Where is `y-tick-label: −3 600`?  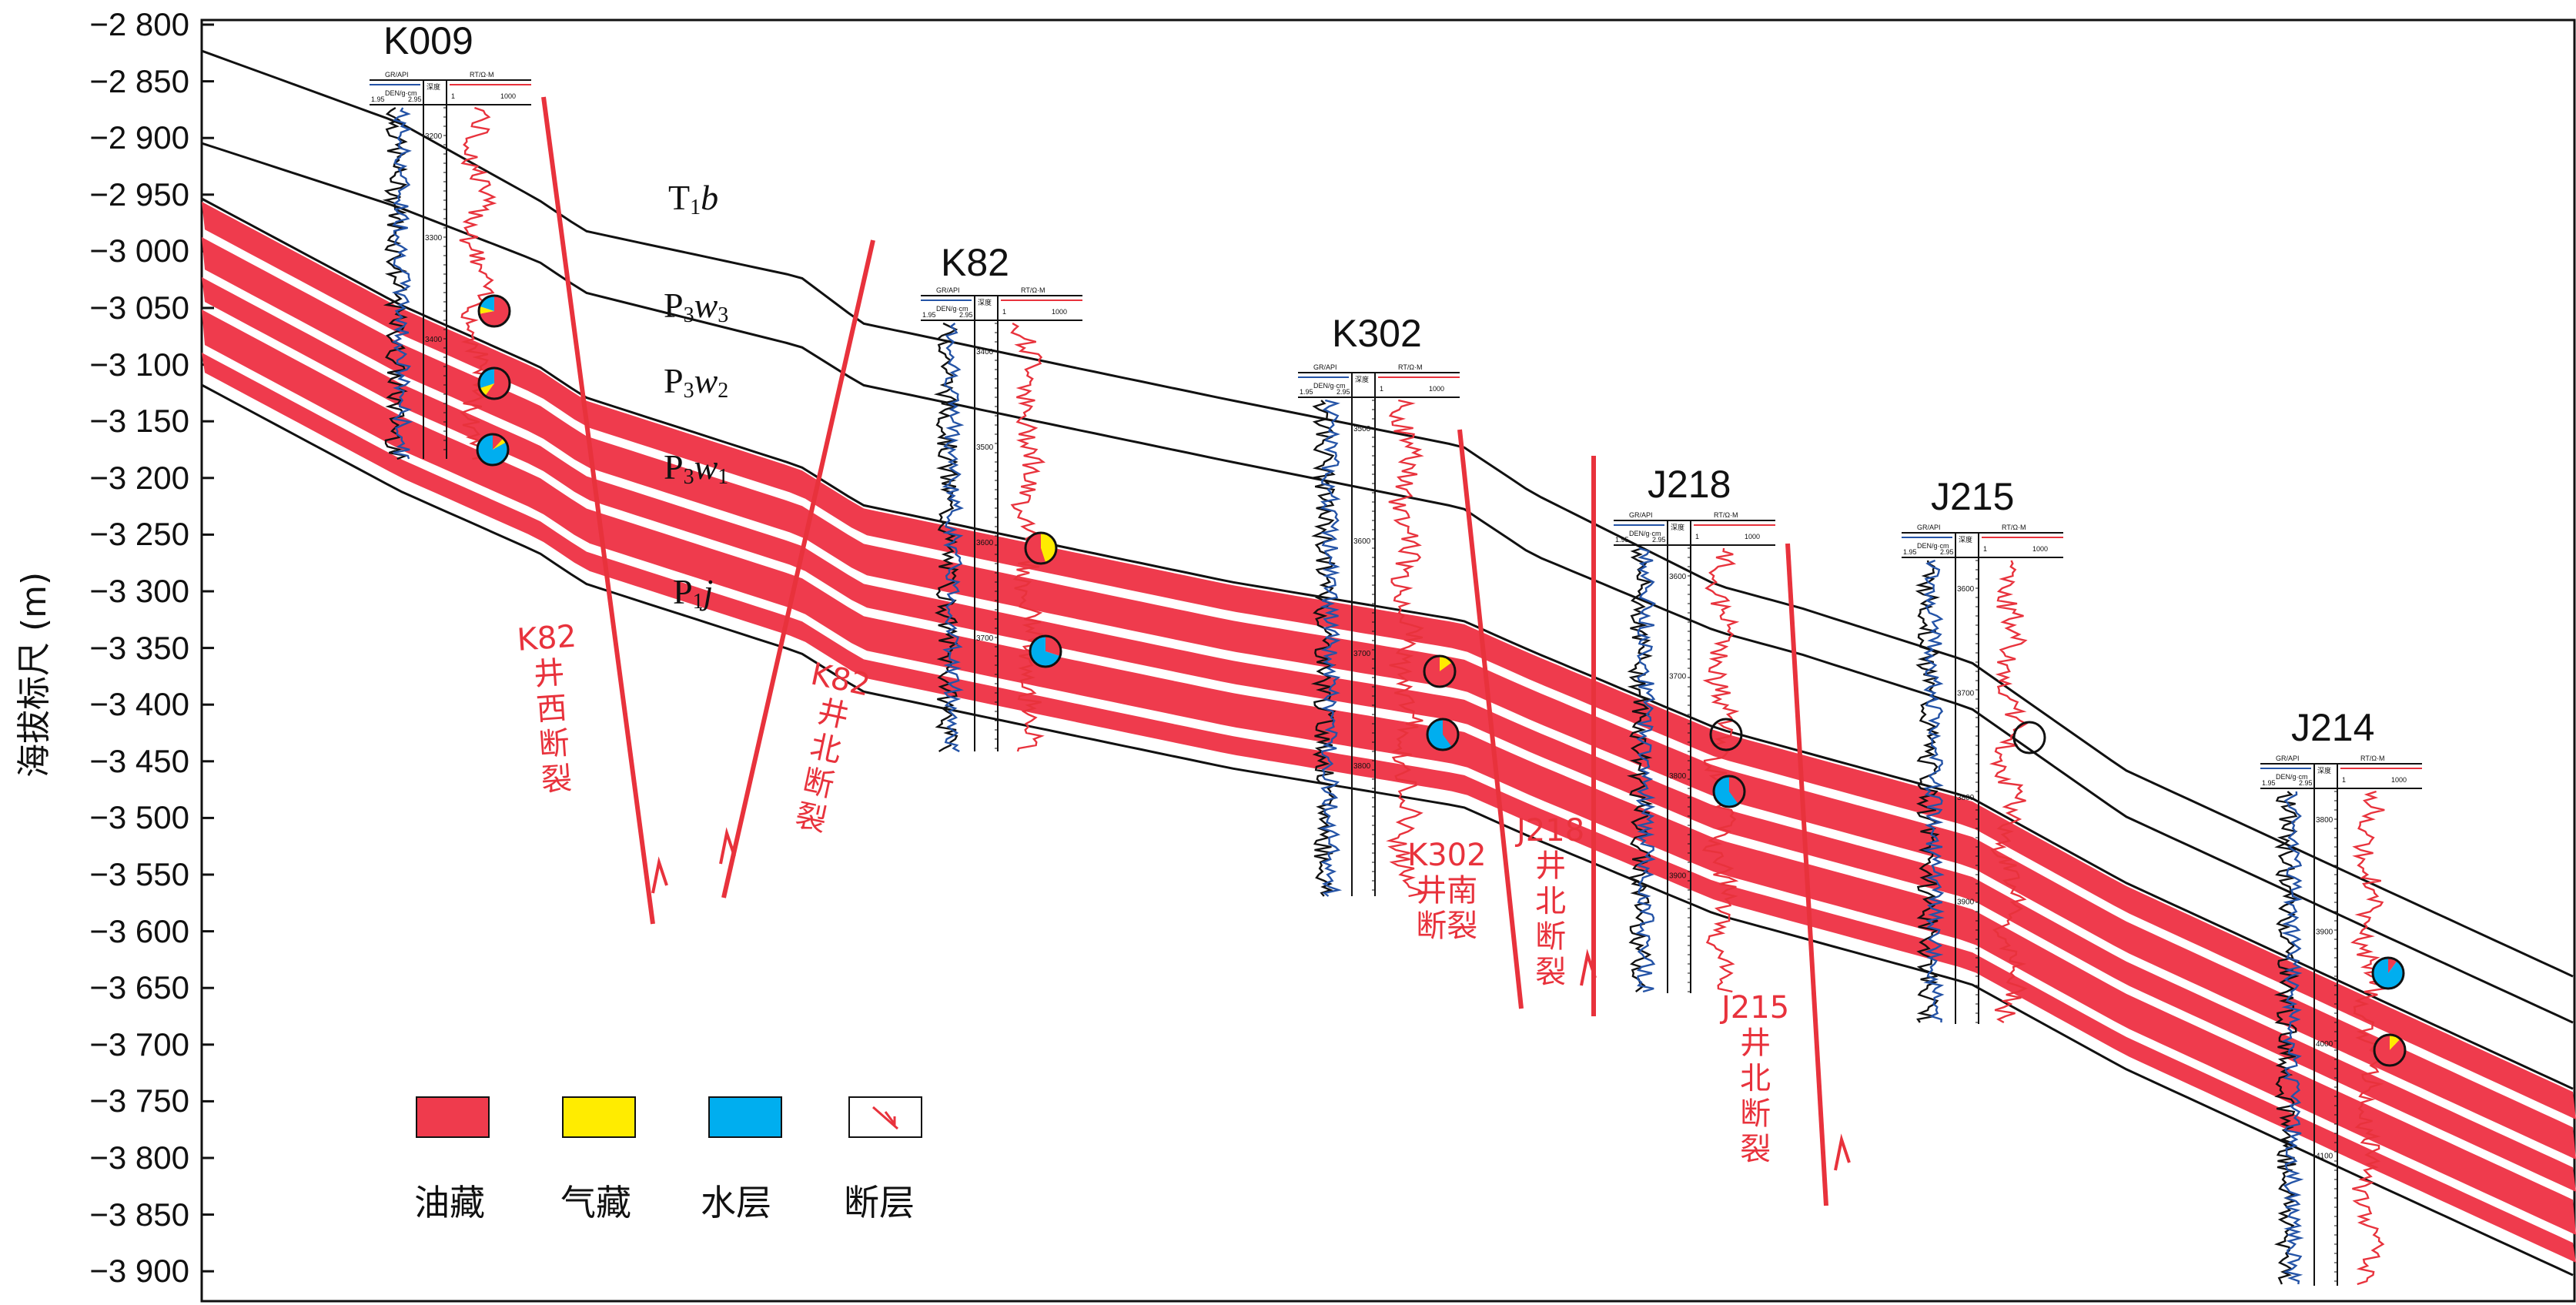 y-tick-label: −3 600 is located at coordinates (139, 931).